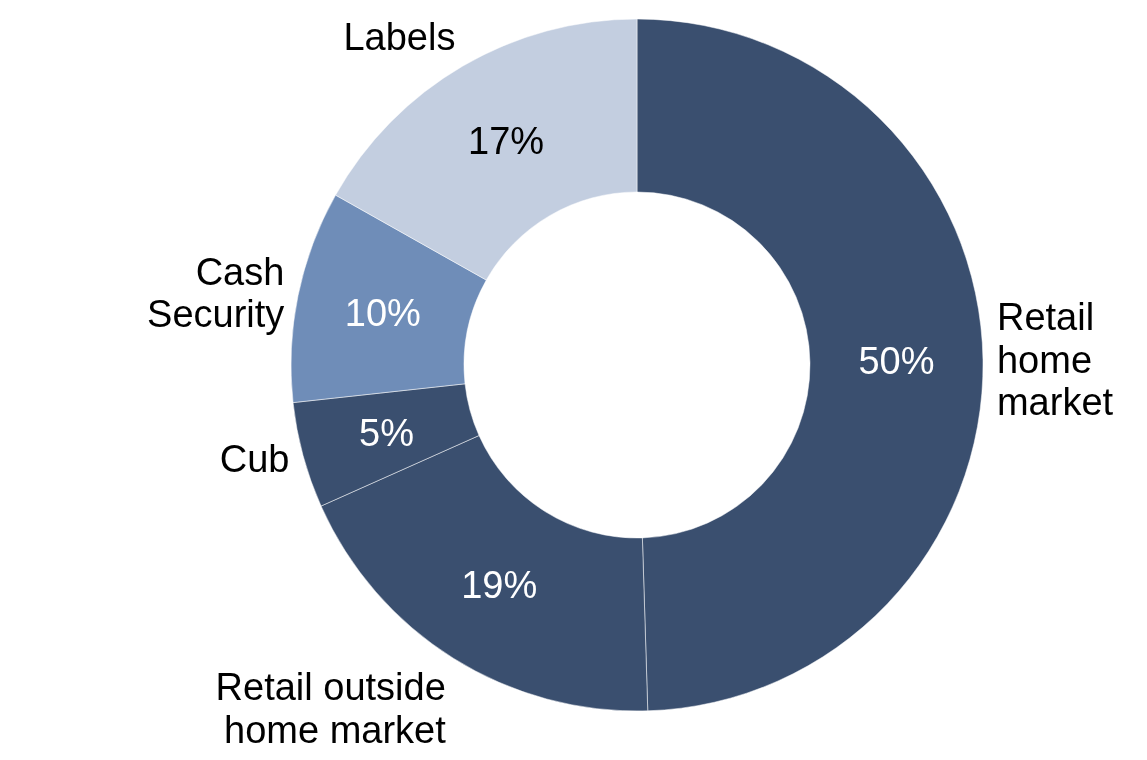 The width and height of the screenshot is (1147, 760). What do you see at coordinates (331, 708) in the screenshot?
I see `slice-label: Retail outside home market` at bounding box center [331, 708].